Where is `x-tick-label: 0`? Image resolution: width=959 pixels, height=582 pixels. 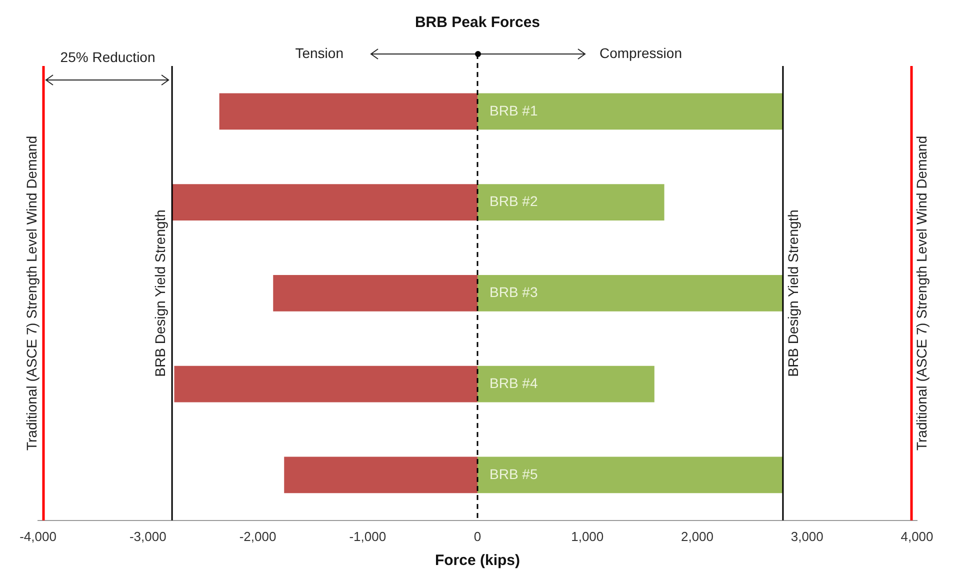 x-tick-label: 0 is located at coordinates (478, 536).